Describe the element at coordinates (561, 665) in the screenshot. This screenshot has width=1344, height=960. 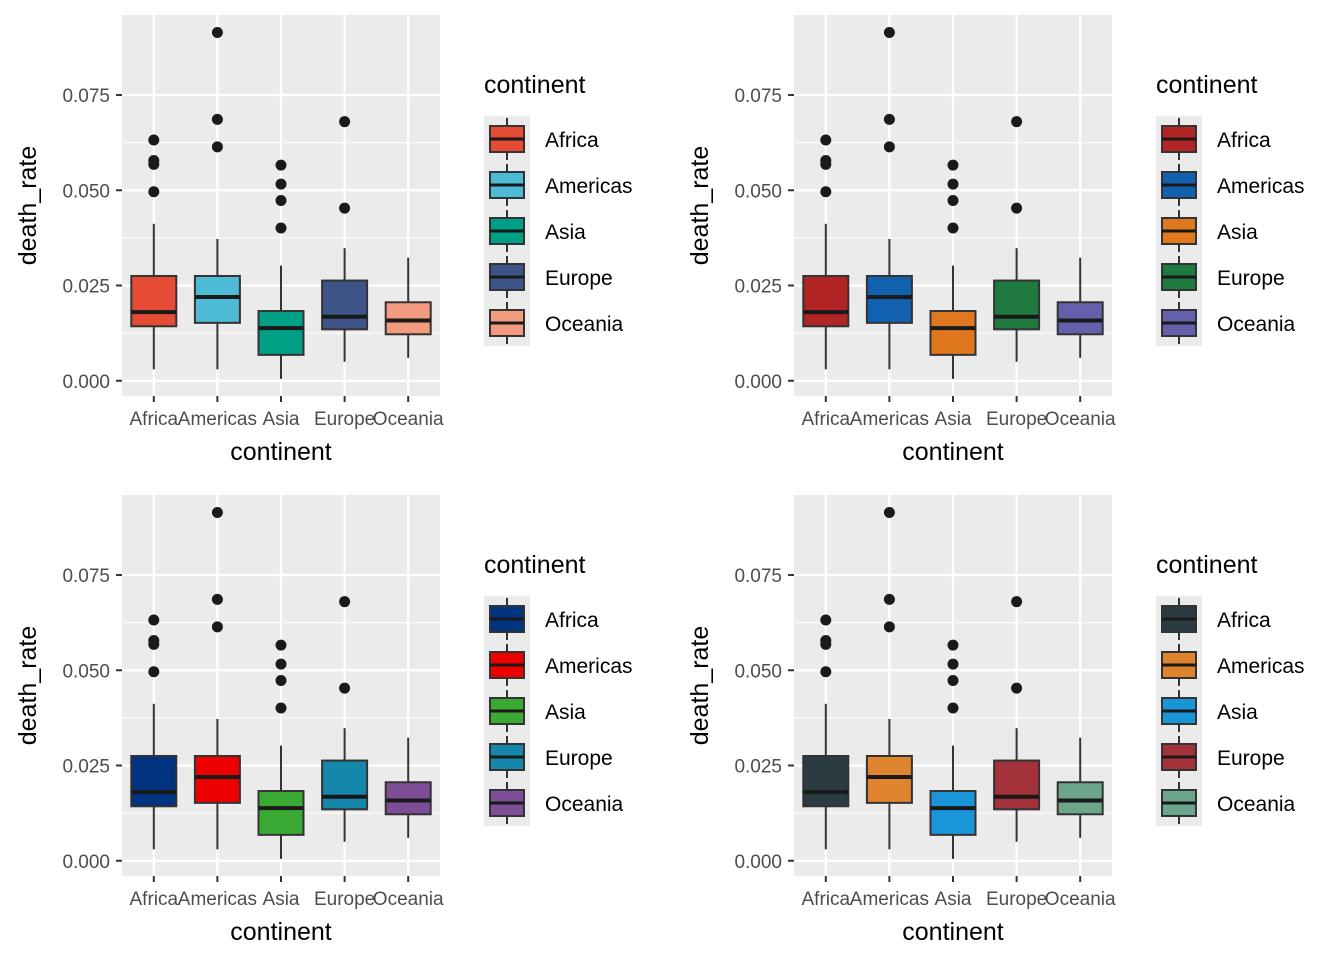
I see `legend-item-americas: Americas` at that location.